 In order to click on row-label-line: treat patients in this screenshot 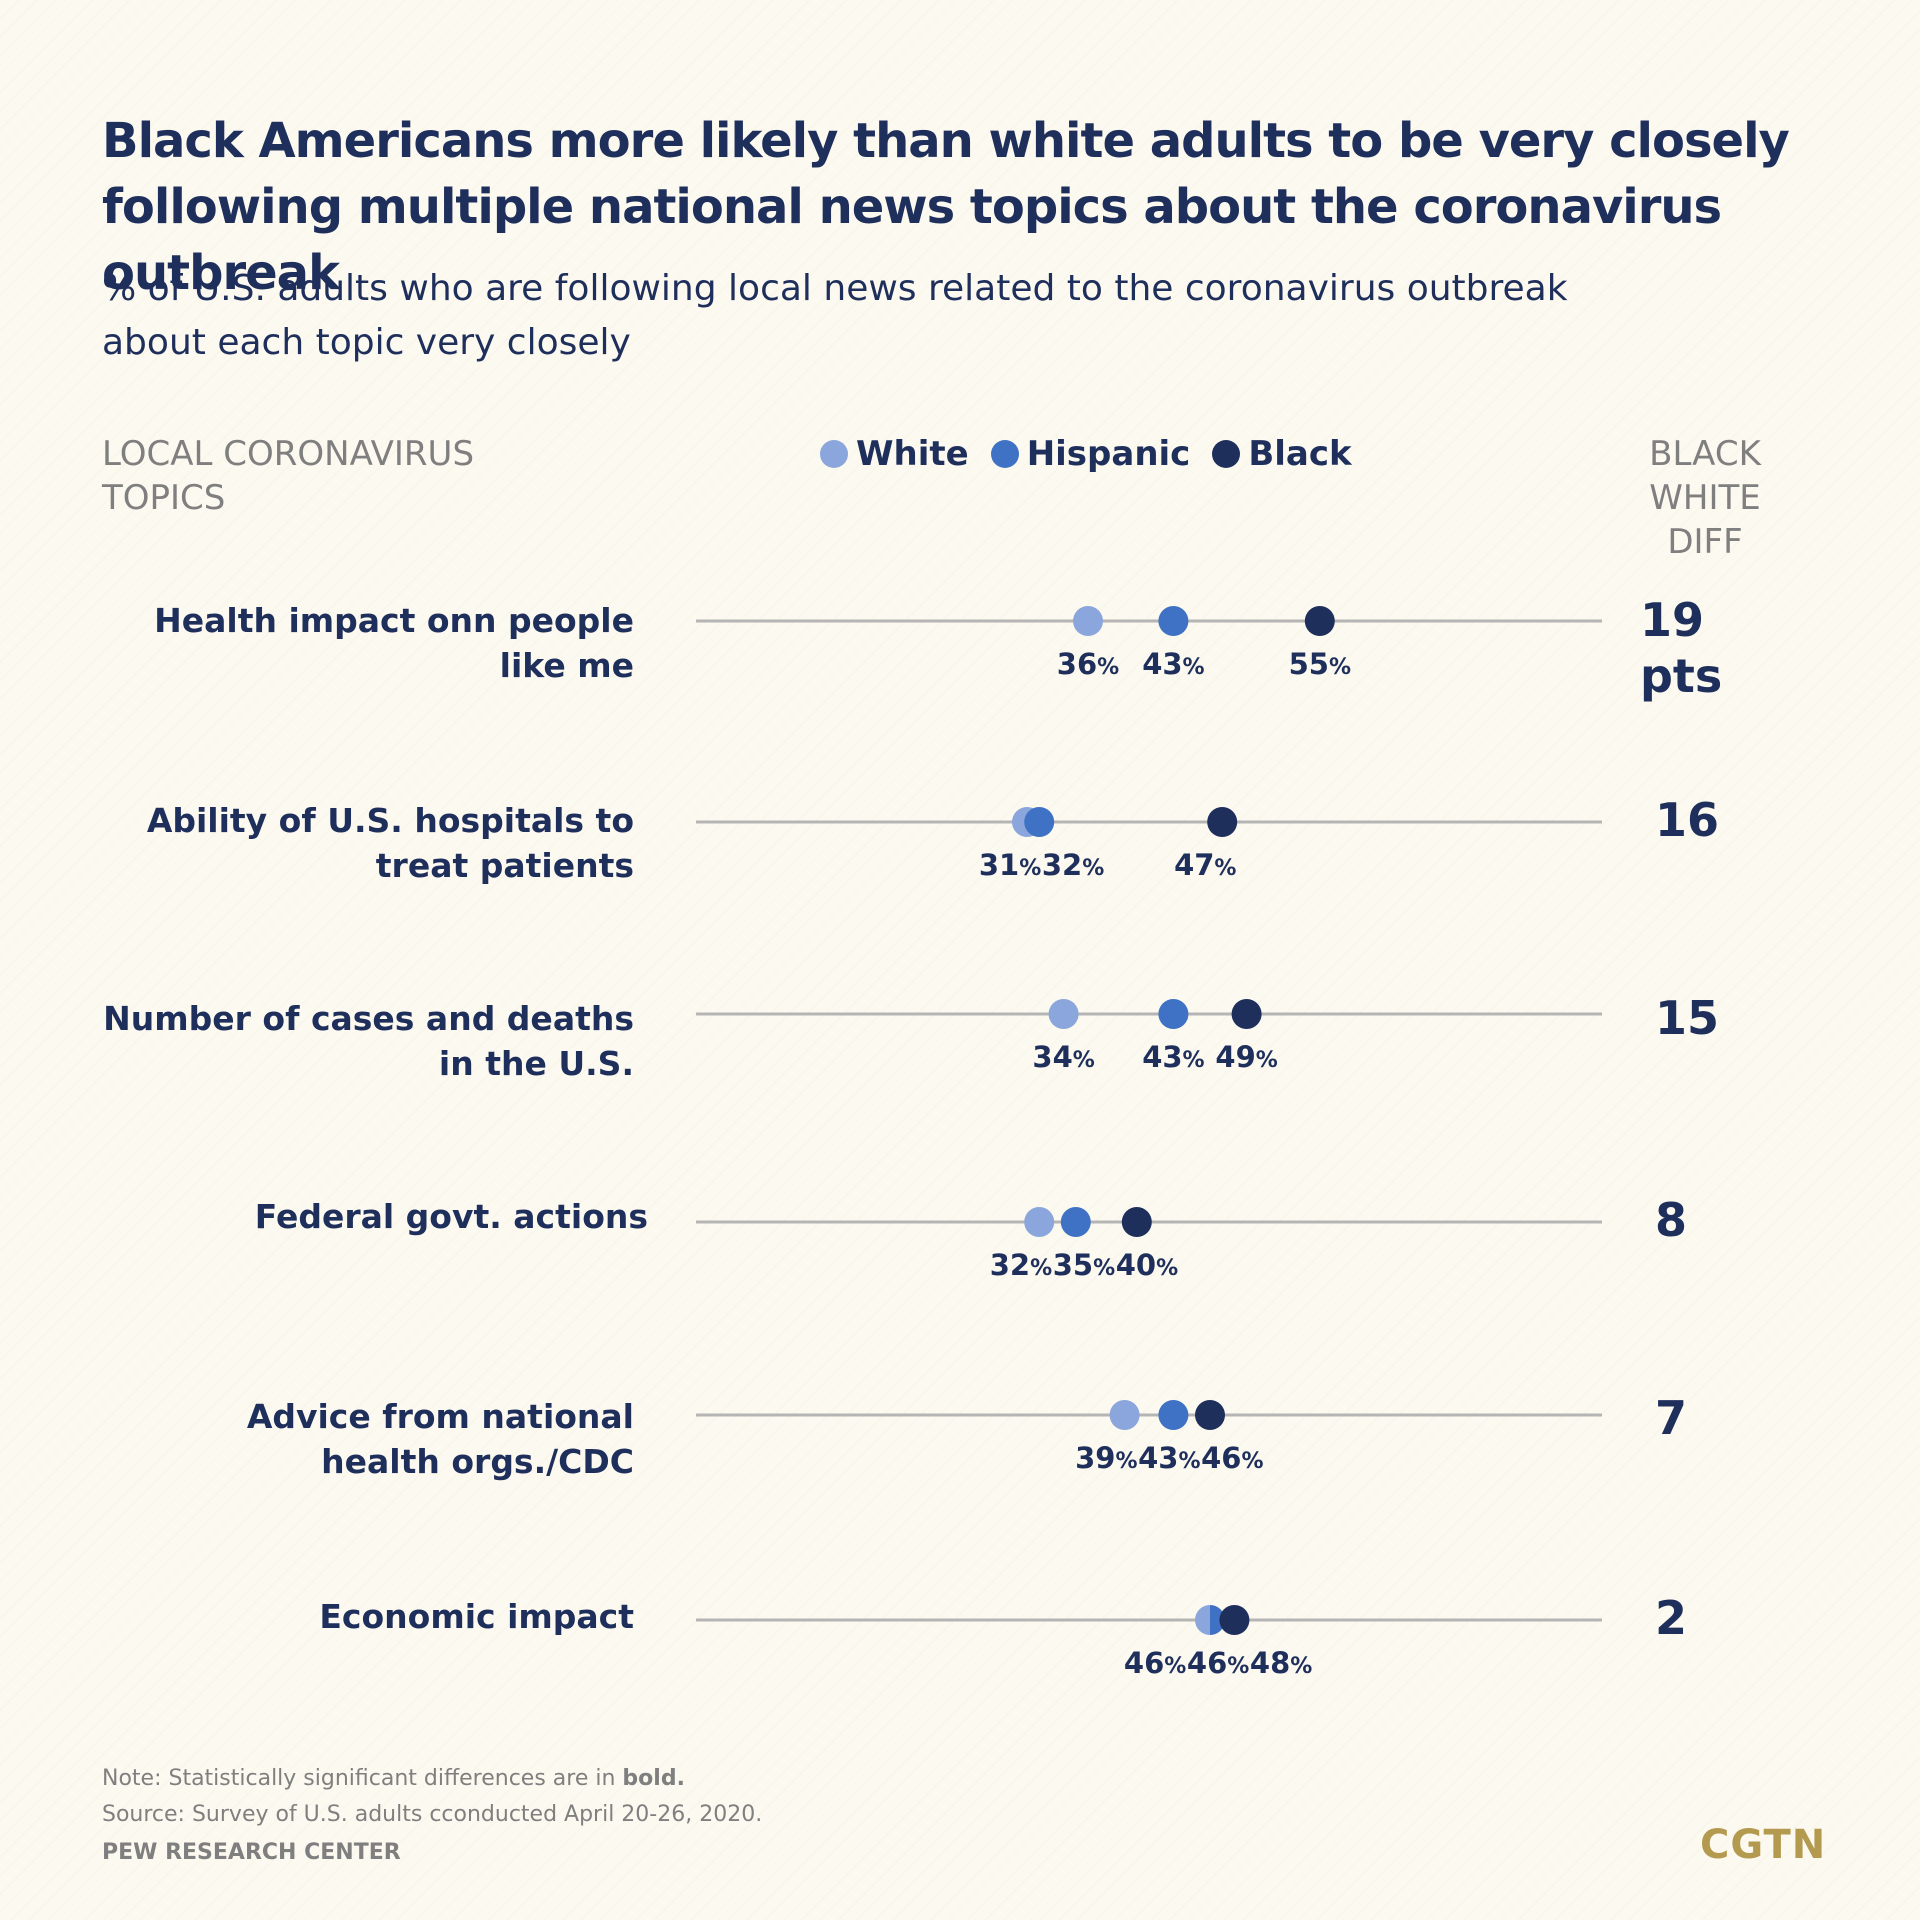, I will do `click(504, 865)`.